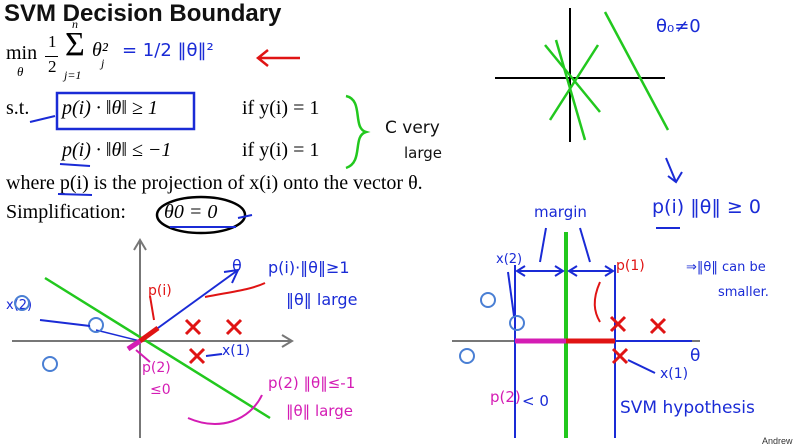 The height and width of the screenshot is (445, 802). What do you see at coordinates (423, 153) in the screenshot?
I see `annotation-large: large` at bounding box center [423, 153].